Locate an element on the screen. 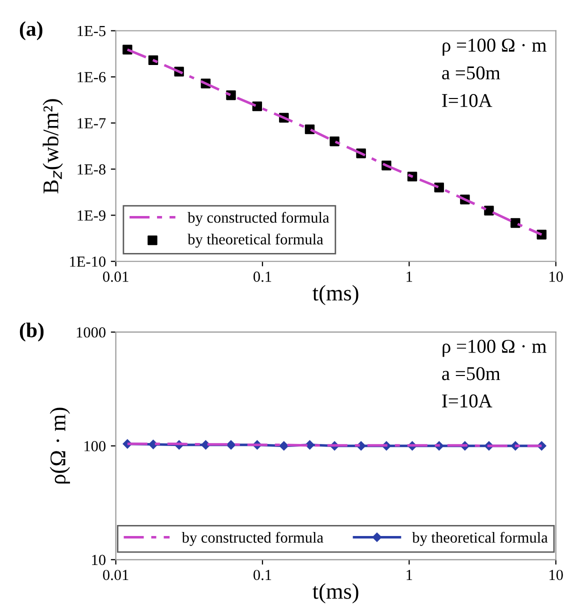 The image size is (579, 615). y-axis-title: ρ(Ω · m) is located at coordinates (60, 446).